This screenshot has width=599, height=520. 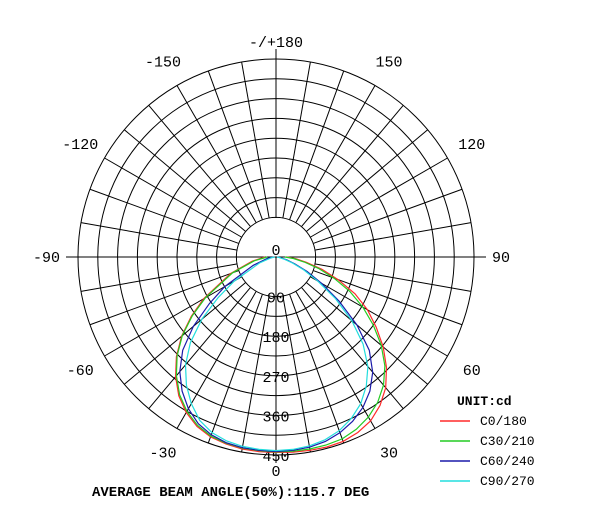 I want to click on legend: UNIT:cd C0/180 C30/210 C60/240 C90/270, so click(x=487, y=441).